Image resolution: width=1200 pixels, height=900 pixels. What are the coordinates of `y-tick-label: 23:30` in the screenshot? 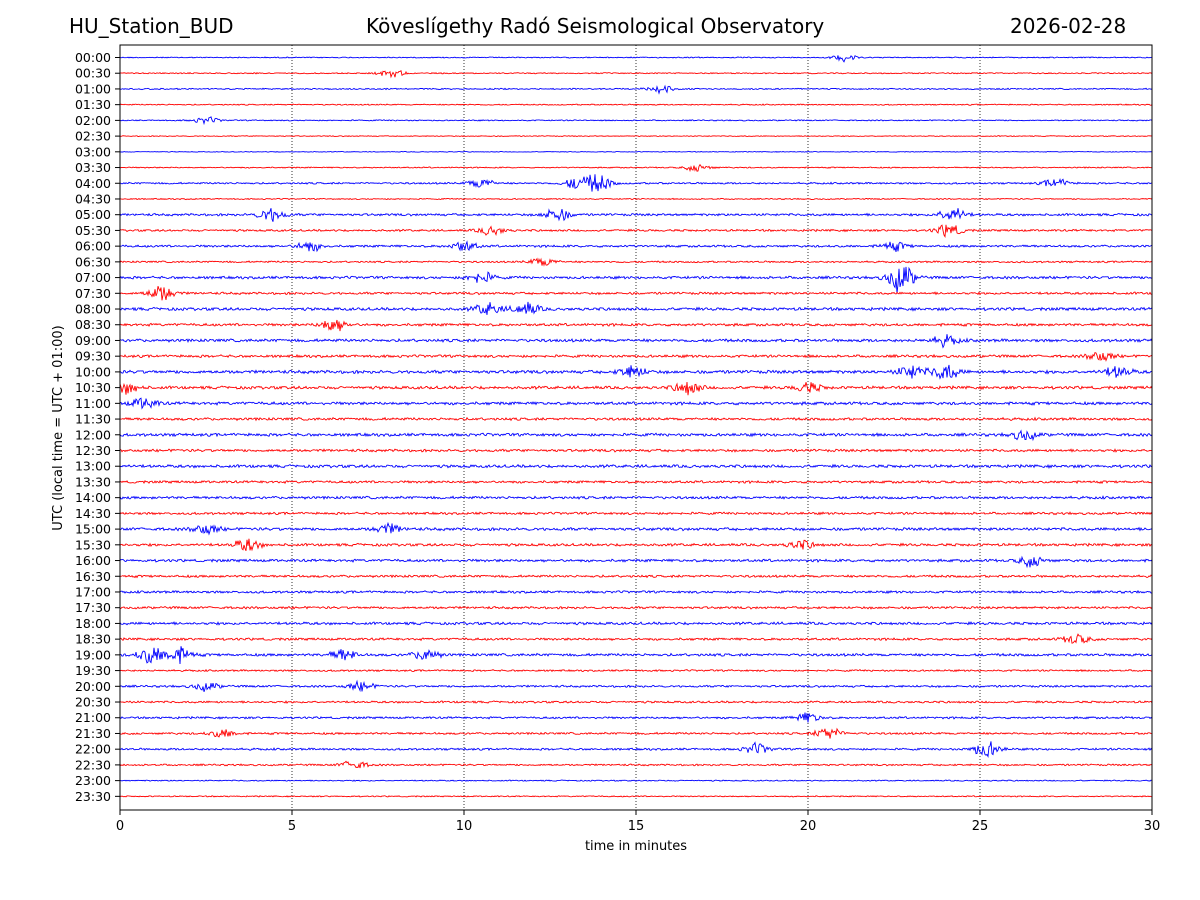 It's located at (93, 796).